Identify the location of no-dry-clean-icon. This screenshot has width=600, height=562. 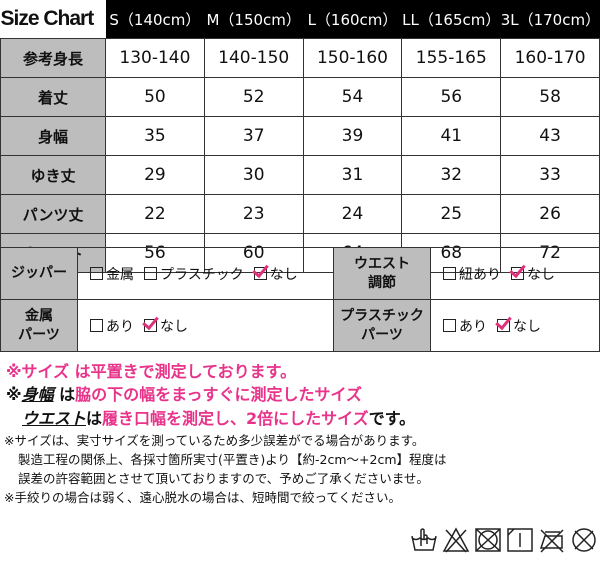
(584, 540).